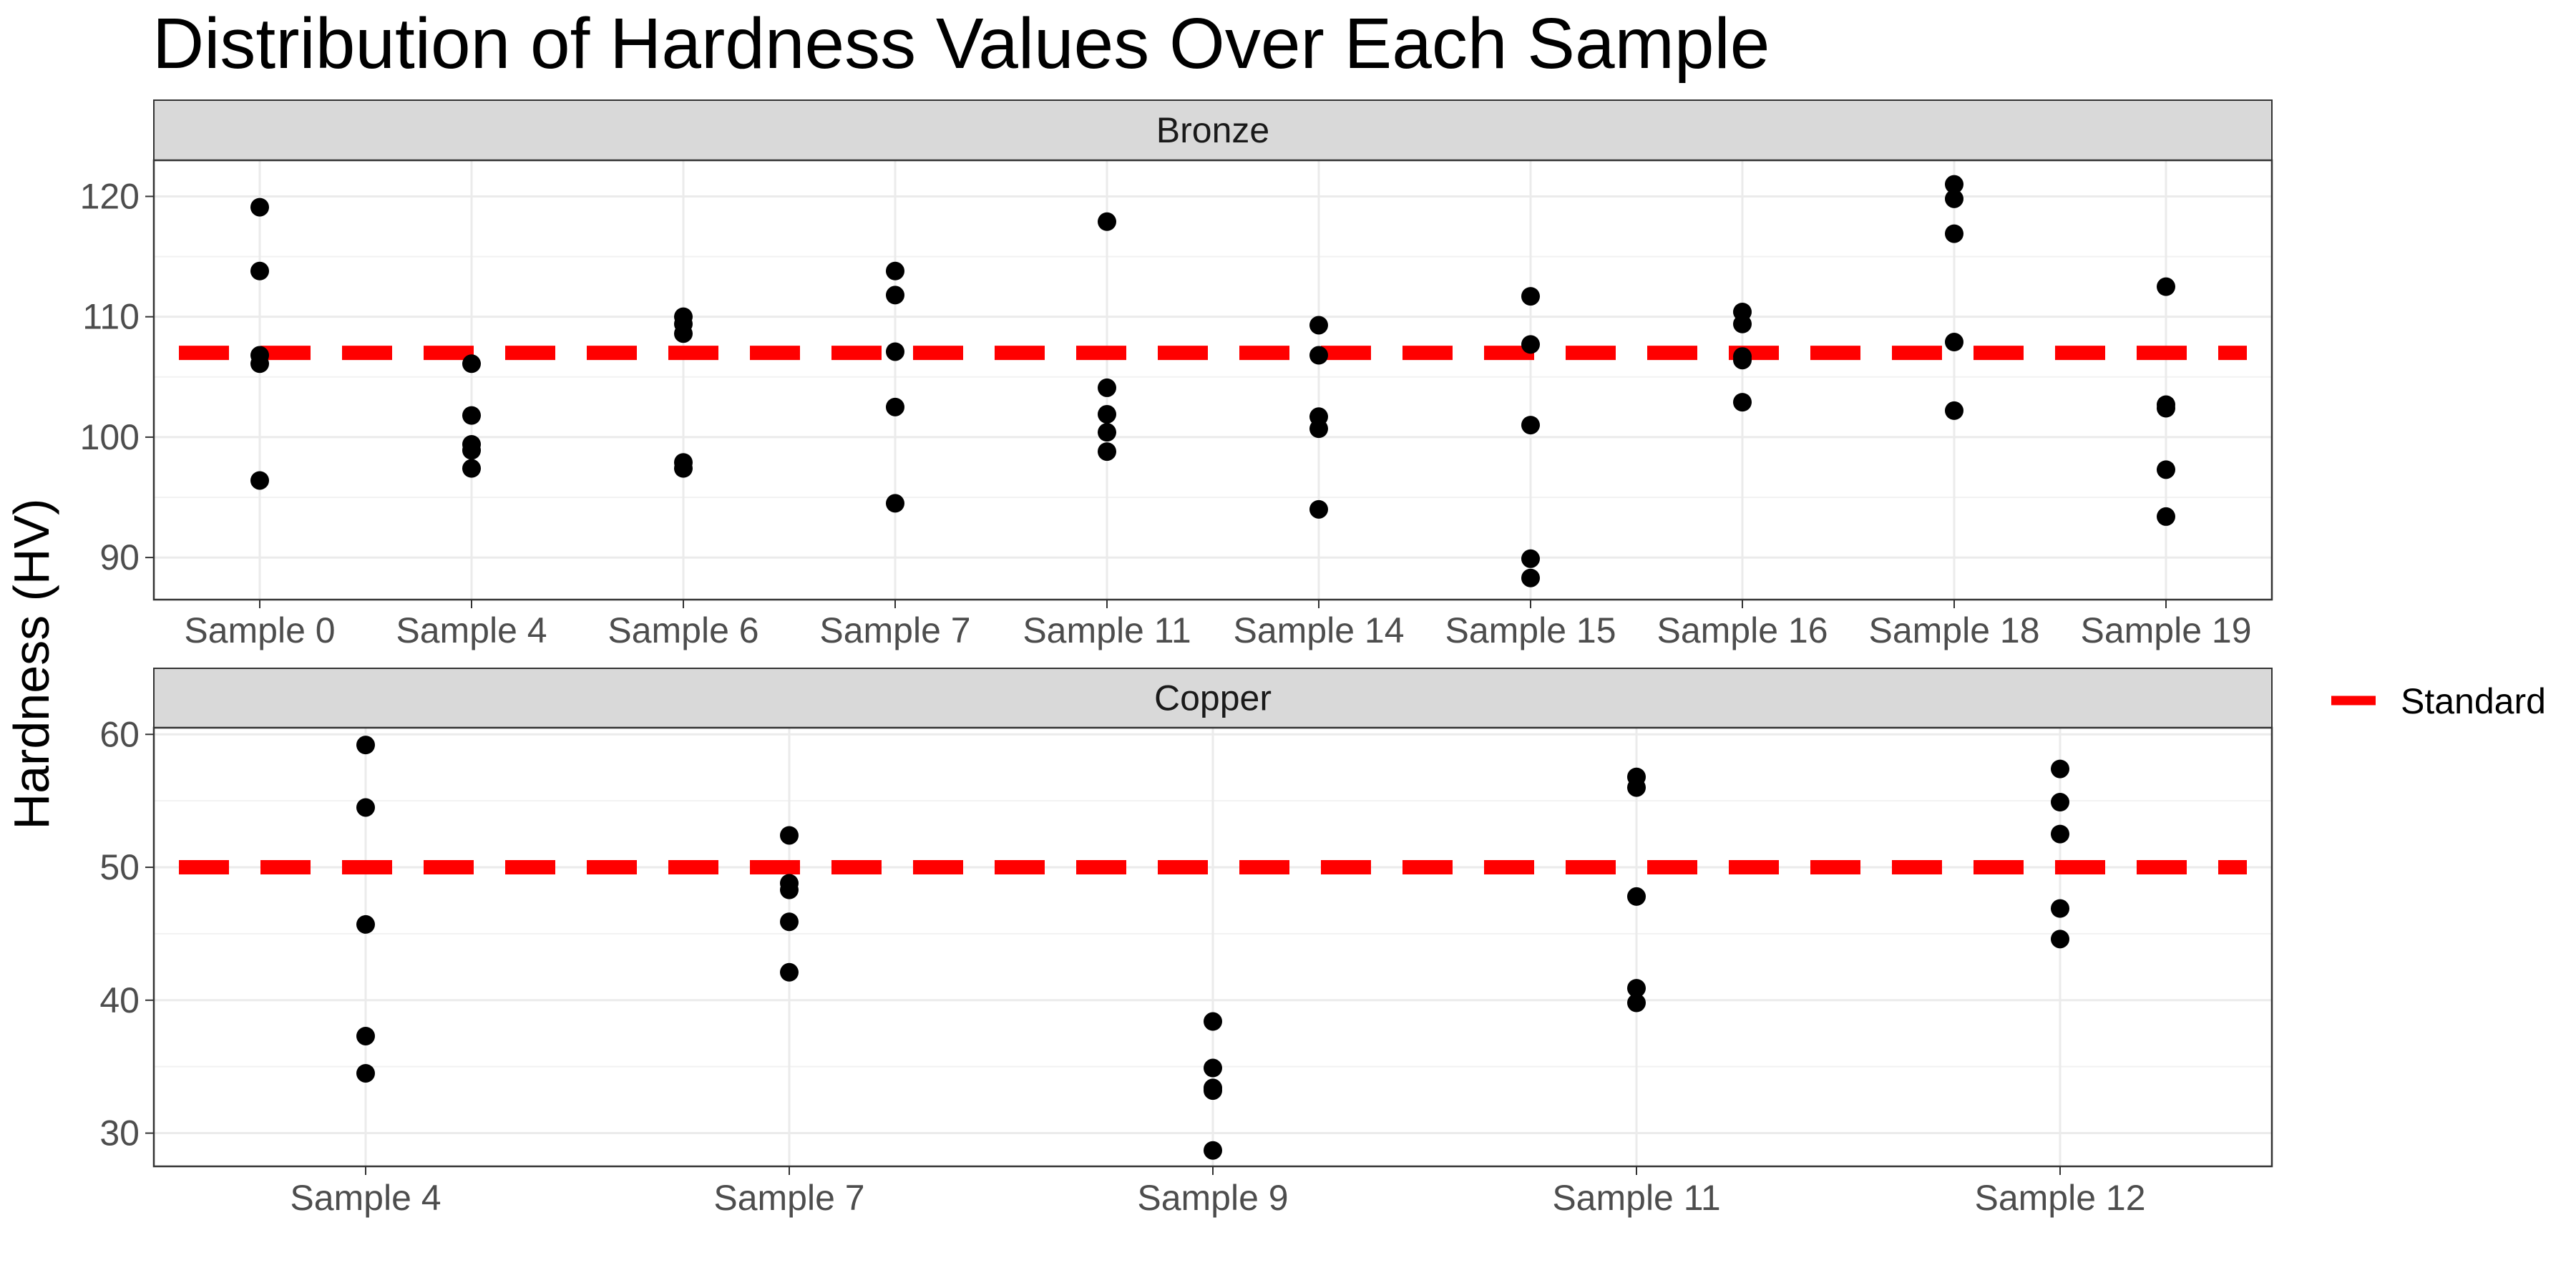 This screenshot has width=2576, height=1288. Describe the element at coordinates (1953, 630) in the screenshot. I see `x-tick-label: Sample 18` at that location.